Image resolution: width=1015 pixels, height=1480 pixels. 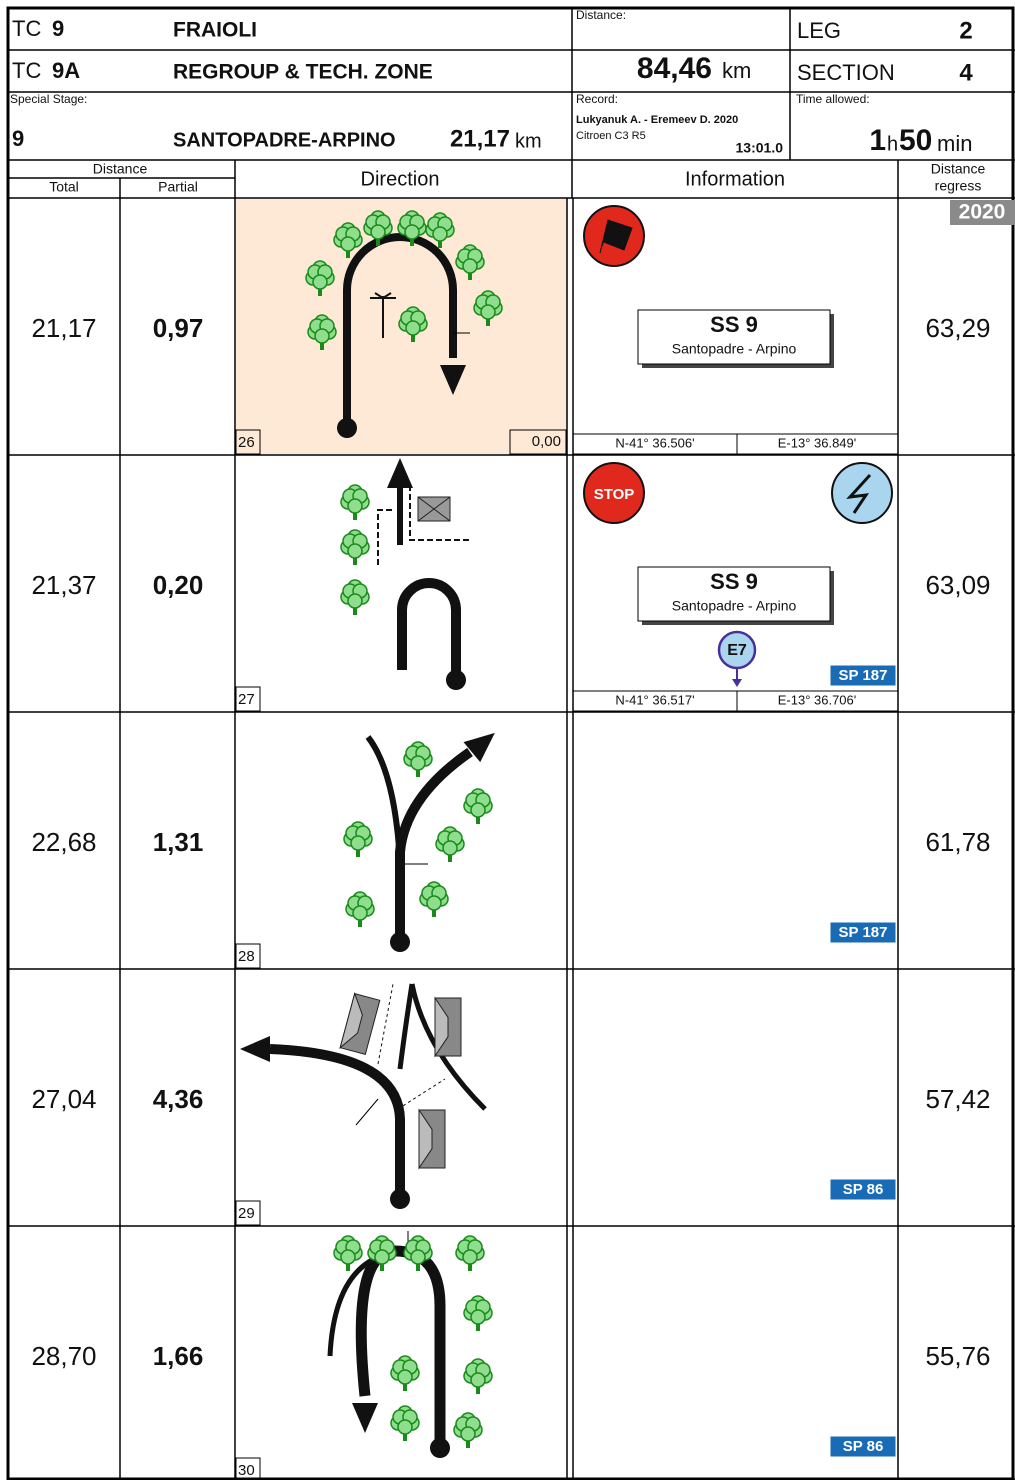 I want to click on field-label: Time allowed:, so click(x=833, y=99).